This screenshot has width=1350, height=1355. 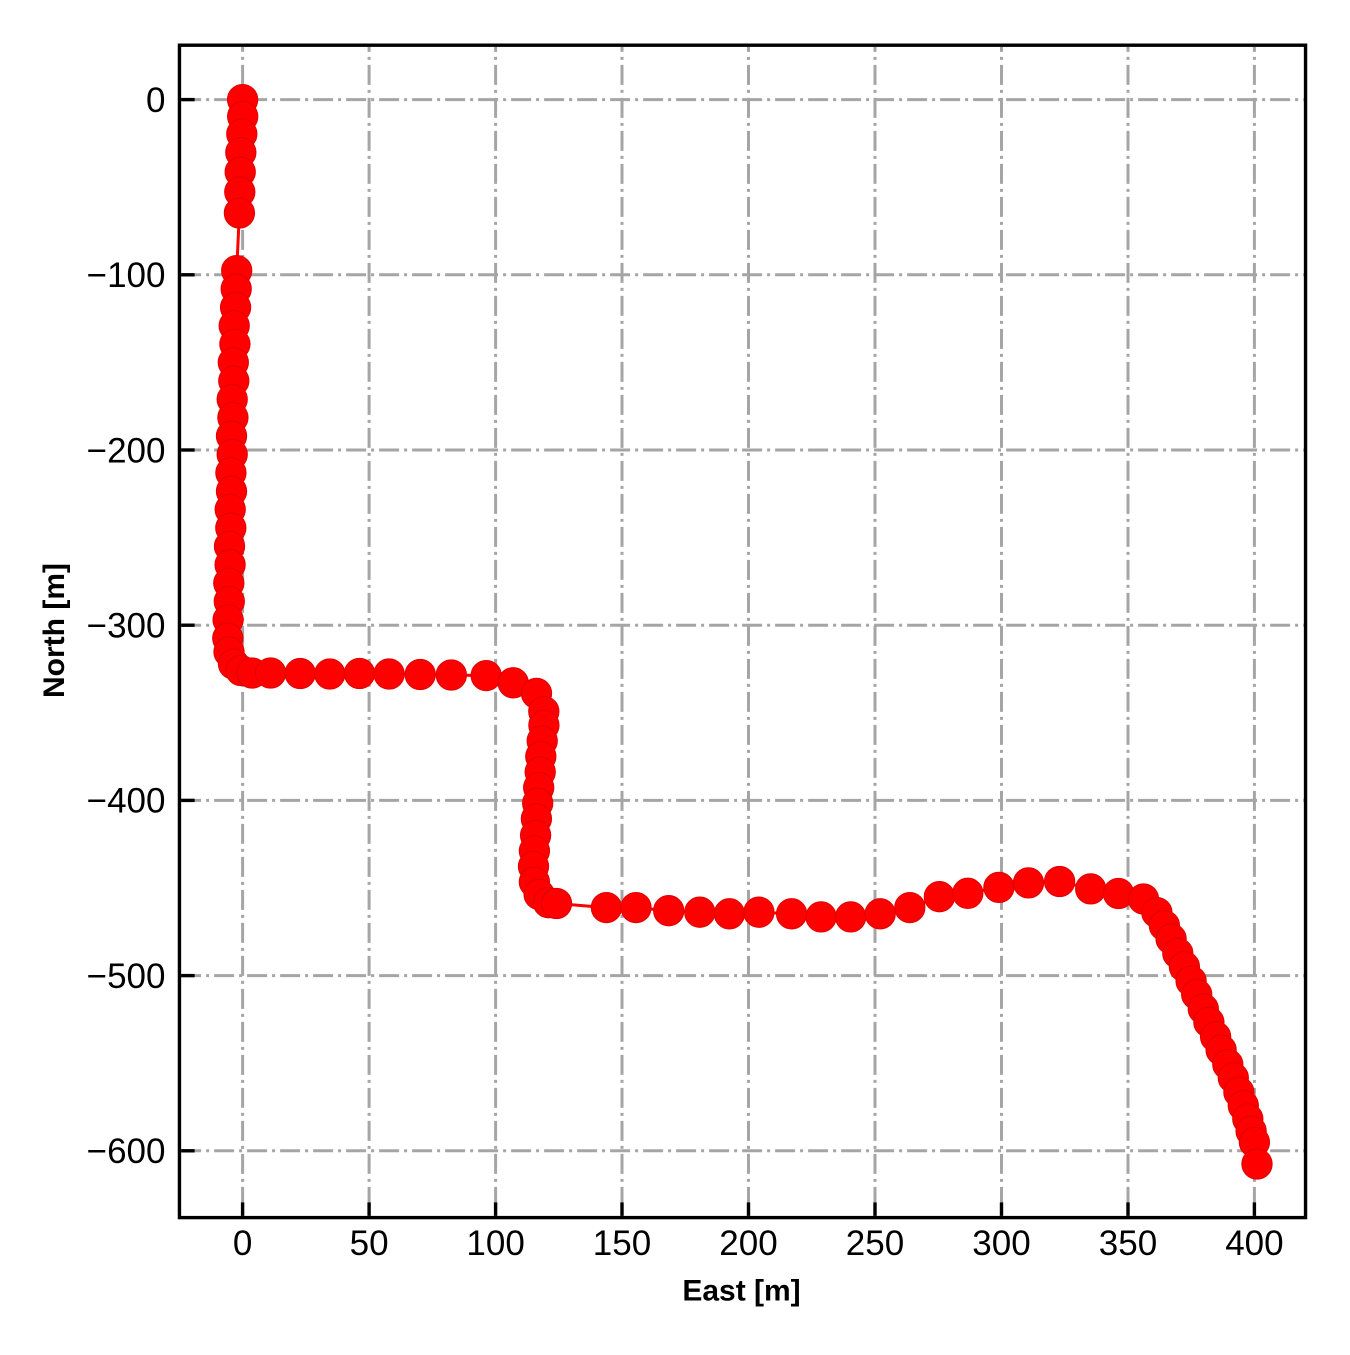 What do you see at coordinates (495, 1243) in the screenshot?
I see `svg-text: 100` at bounding box center [495, 1243].